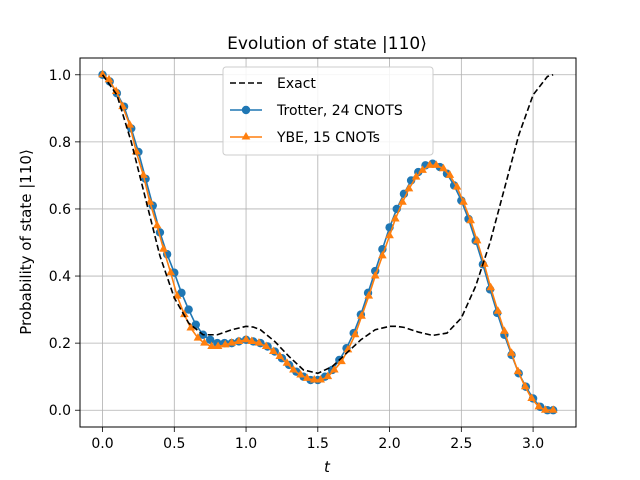 This screenshot has width=640, height=480. I want to click on legend-entries: Exact Trotter, 24 CNOTS YBE, 15 CNOTs, so click(316, 111).